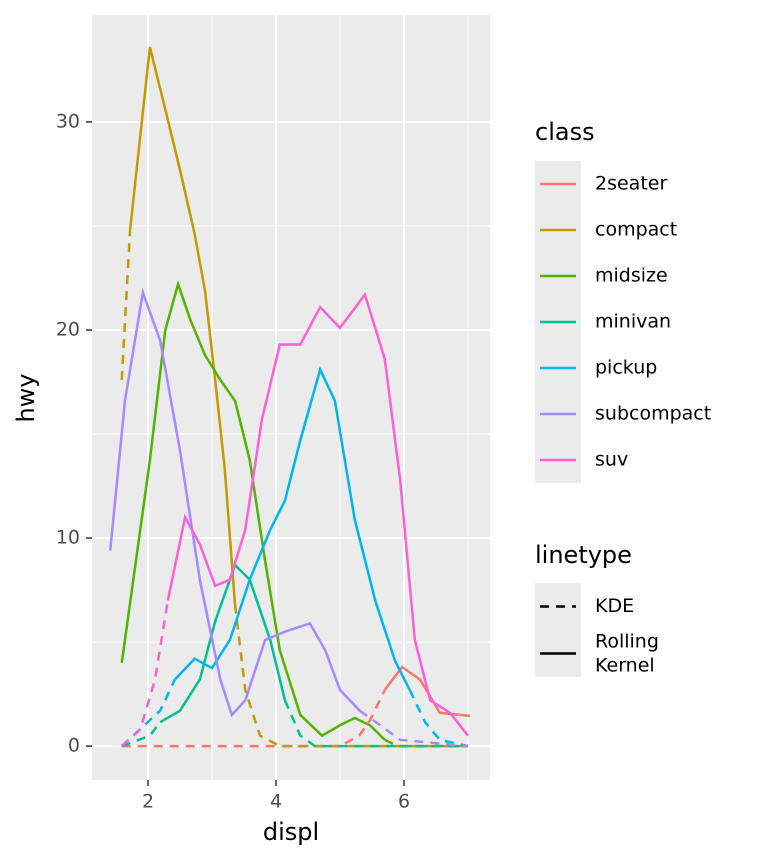 The height and width of the screenshot is (865, 768). I want to click on x-tick-label: 4, so click(276, 802).